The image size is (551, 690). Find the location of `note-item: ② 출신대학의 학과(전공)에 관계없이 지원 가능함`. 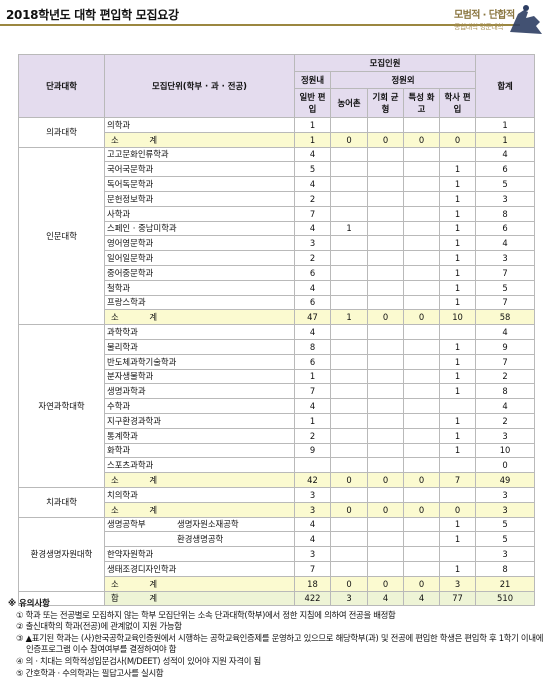

note-item: ② 출신대학의 학과(전공)에 관계없이 지원 가능함 is located at coordinates (99, 626).